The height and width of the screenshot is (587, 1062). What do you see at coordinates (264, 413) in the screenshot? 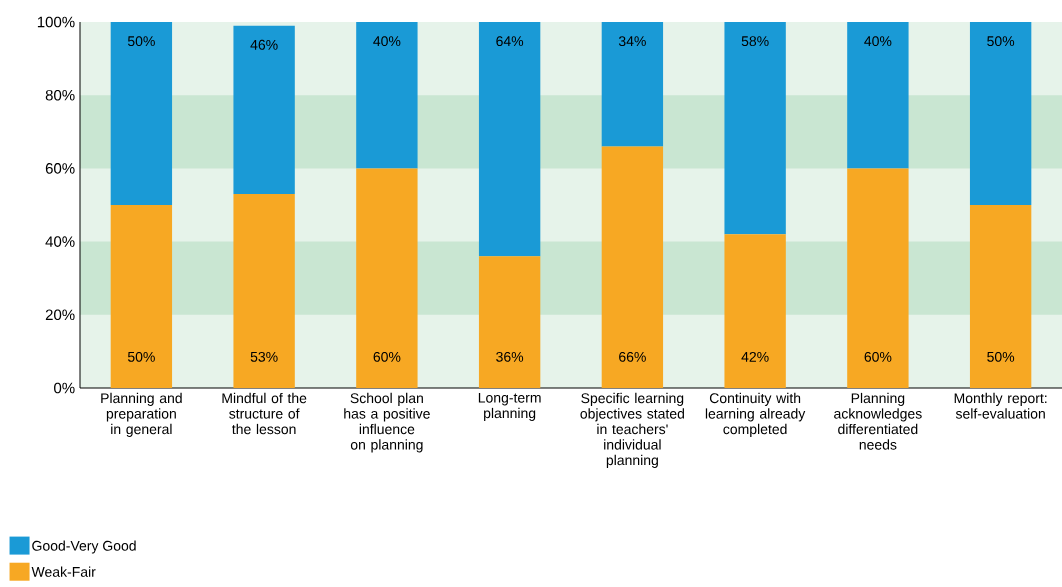
I see `x-tick-label: Mindful of the structure of the lesson` at bounding box center [264, 413].